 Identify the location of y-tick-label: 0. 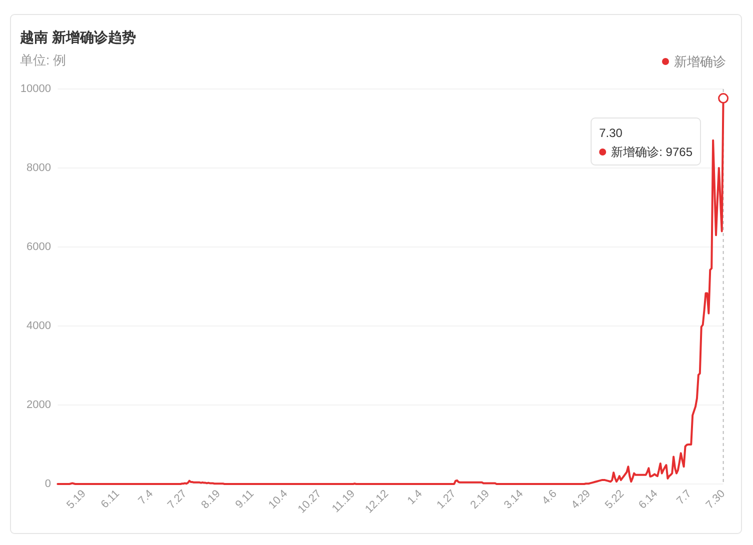
(47, 484).